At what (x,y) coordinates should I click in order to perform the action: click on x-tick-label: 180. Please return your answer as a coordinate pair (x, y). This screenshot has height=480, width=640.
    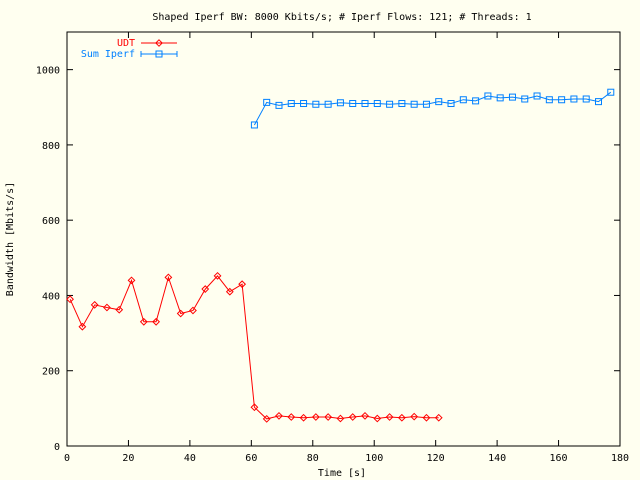
    Looking at the image, I should click on (620, 458).